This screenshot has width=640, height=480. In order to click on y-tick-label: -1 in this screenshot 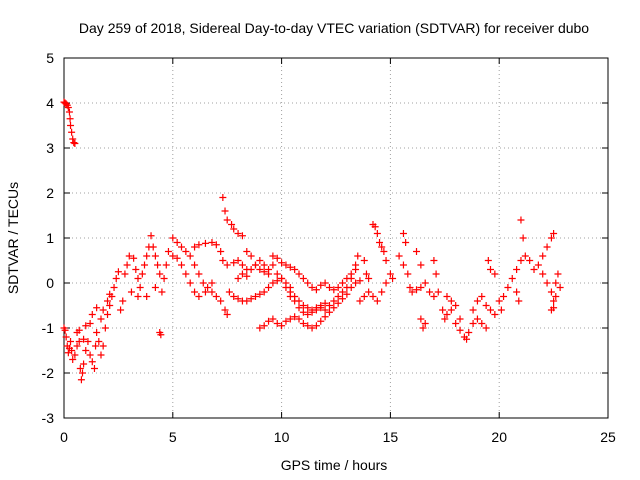, I will do `click(48, 328)`.